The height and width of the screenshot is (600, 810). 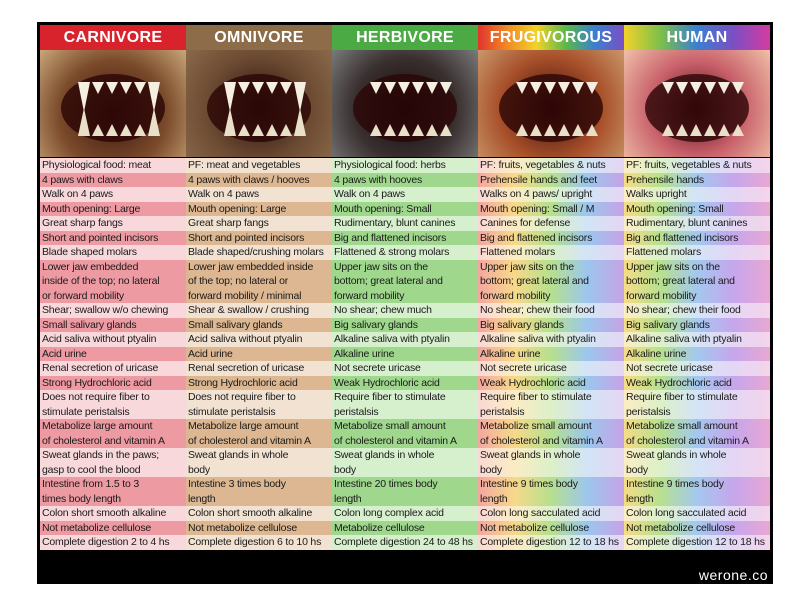 I want to click on cell-line: Complete digestion 12 to 18 hs, so click(x=549, y=542).